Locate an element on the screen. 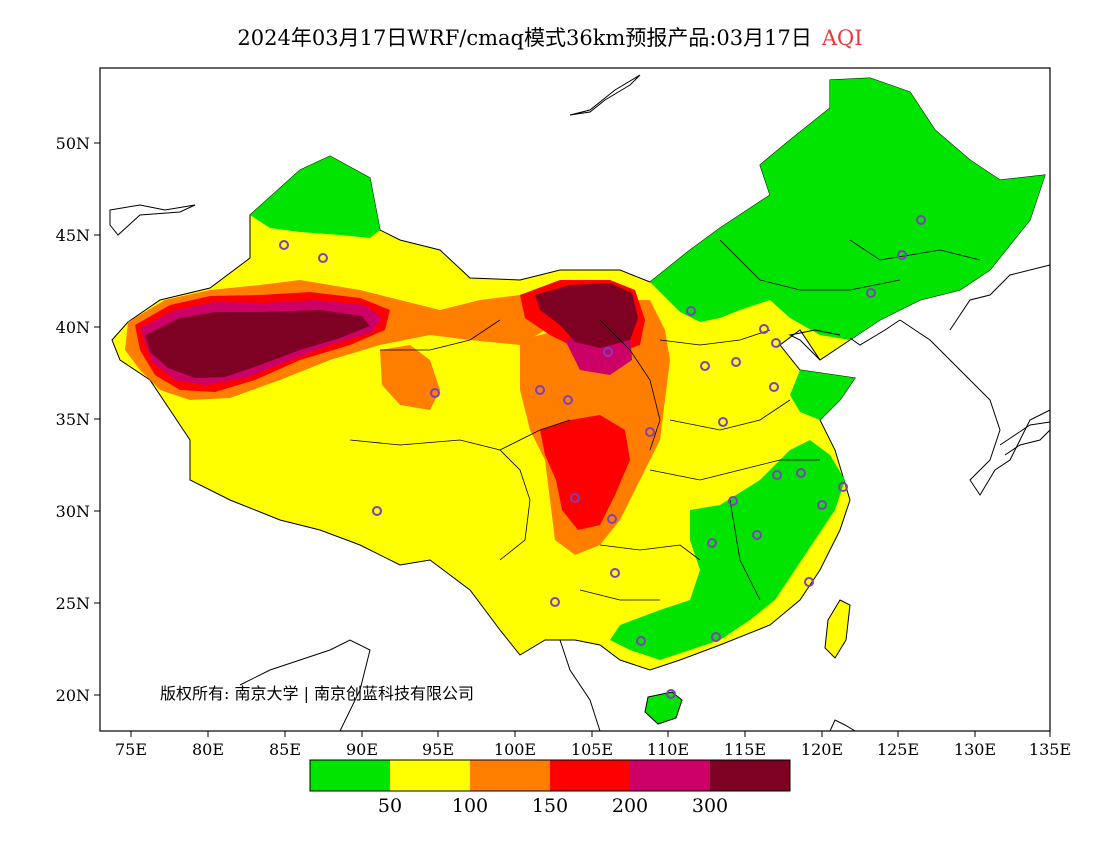  legend-label: 50 is located at coordinates (390, 806).